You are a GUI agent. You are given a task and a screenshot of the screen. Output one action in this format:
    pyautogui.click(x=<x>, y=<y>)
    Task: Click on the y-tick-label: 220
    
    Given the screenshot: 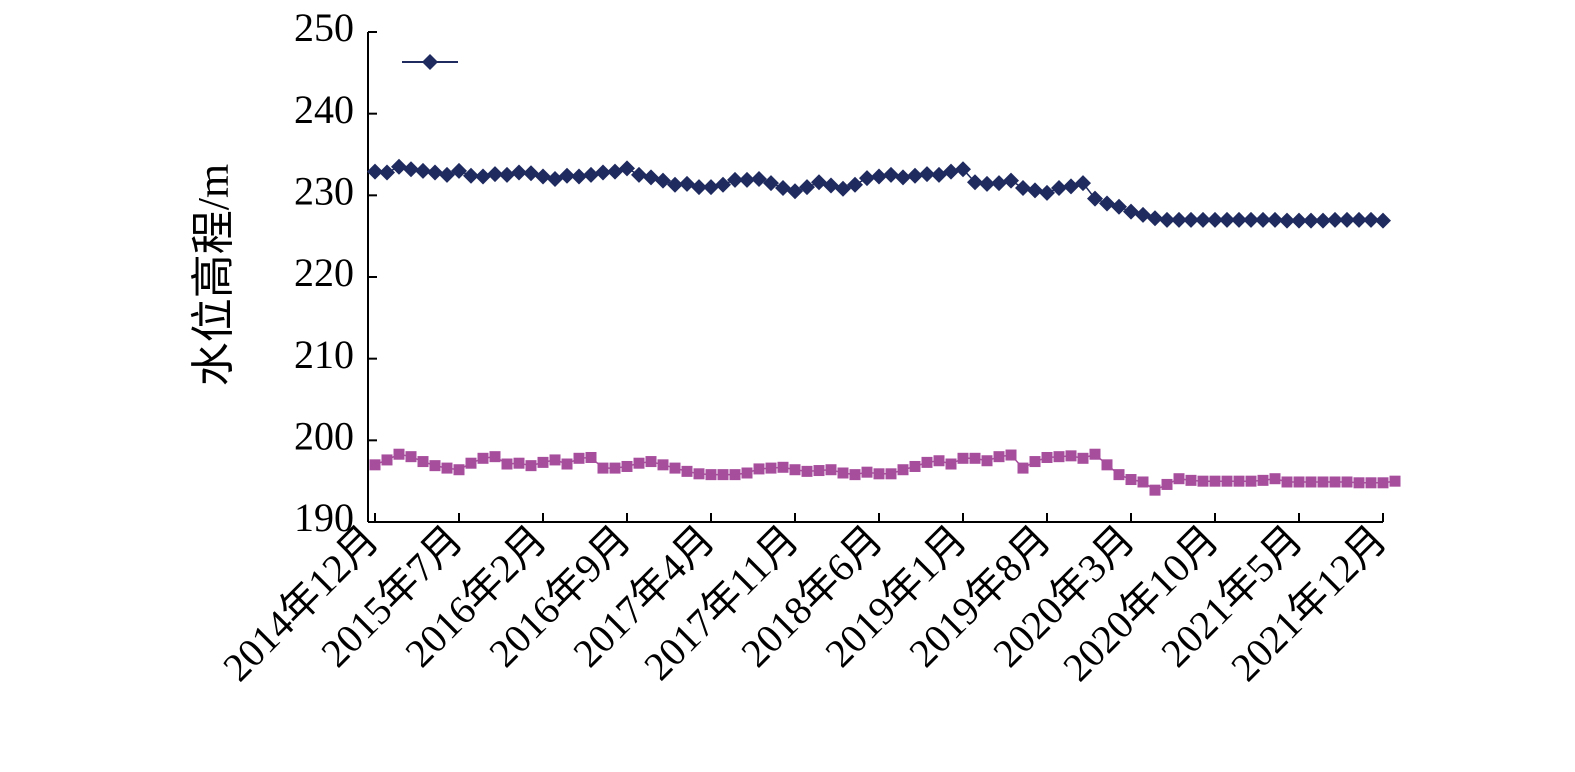 What is the action you would take?
    pyautogui.click(x=324, y=272)
    